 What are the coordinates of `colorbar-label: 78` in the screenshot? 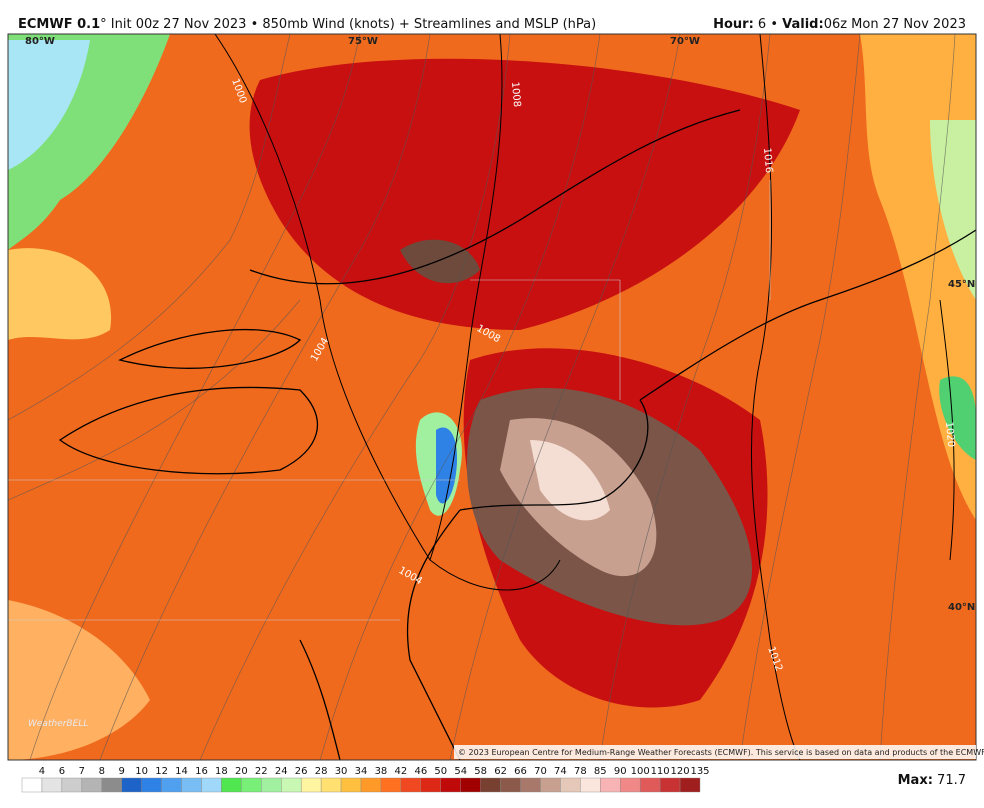 It's located at (580, 771).